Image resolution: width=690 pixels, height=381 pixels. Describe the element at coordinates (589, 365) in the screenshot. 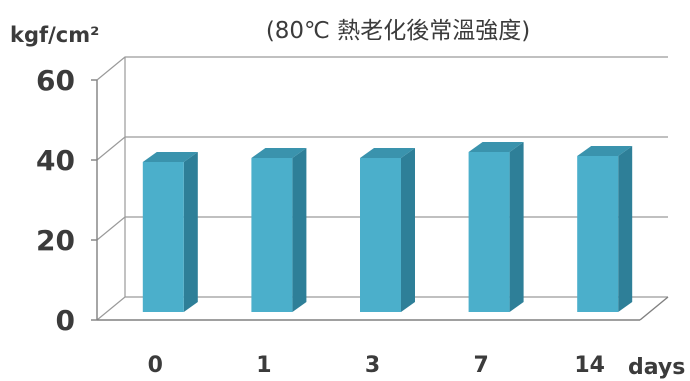

I see `x-tick-label-14: 14` at that location.